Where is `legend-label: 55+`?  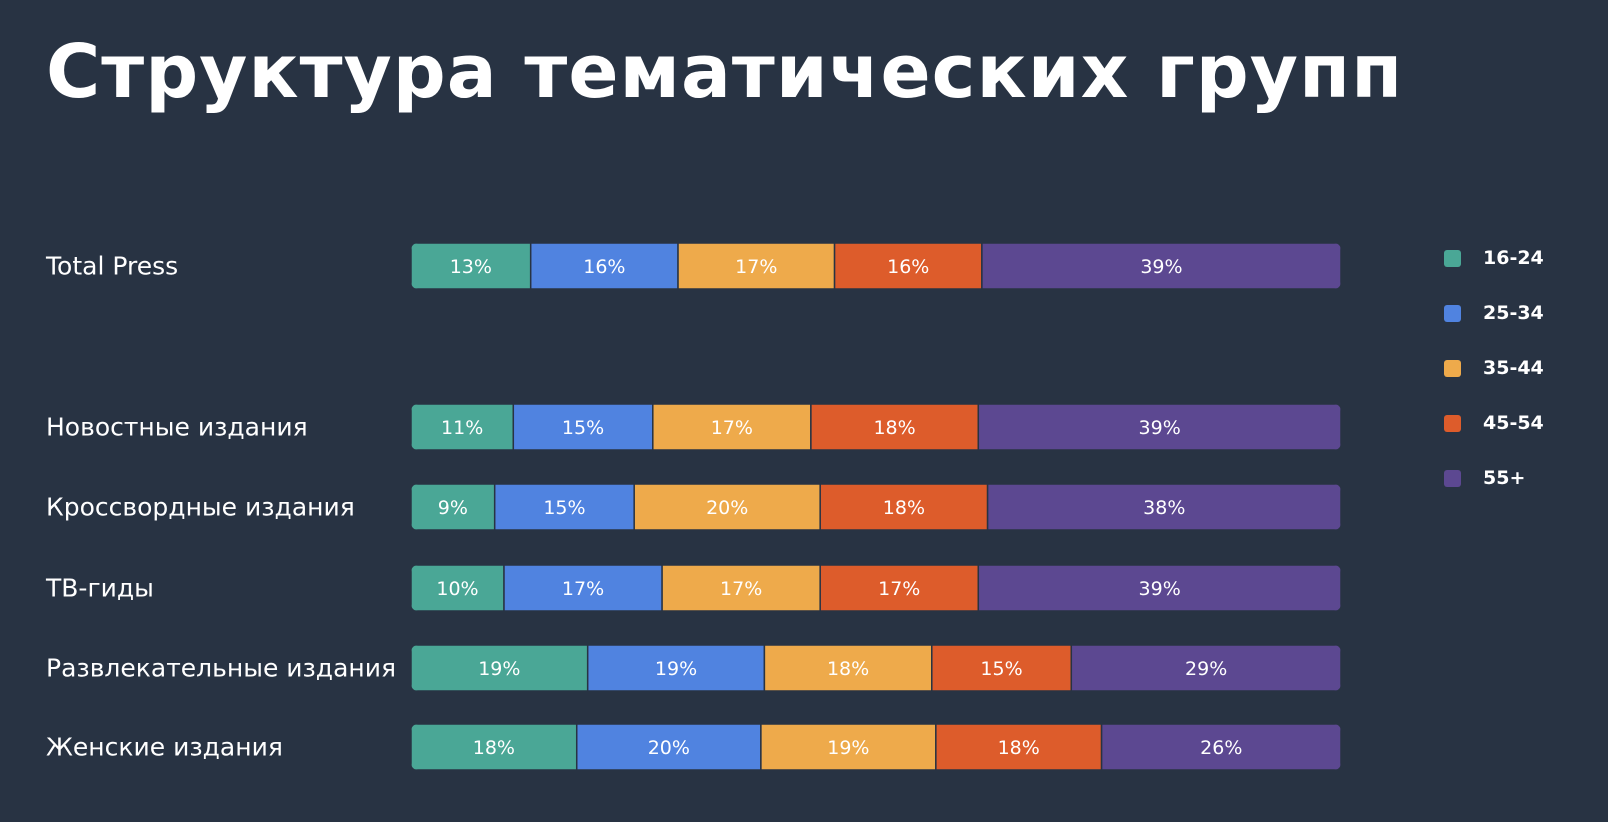
legend-label: 55+ is located at coordinates (1504, 478).